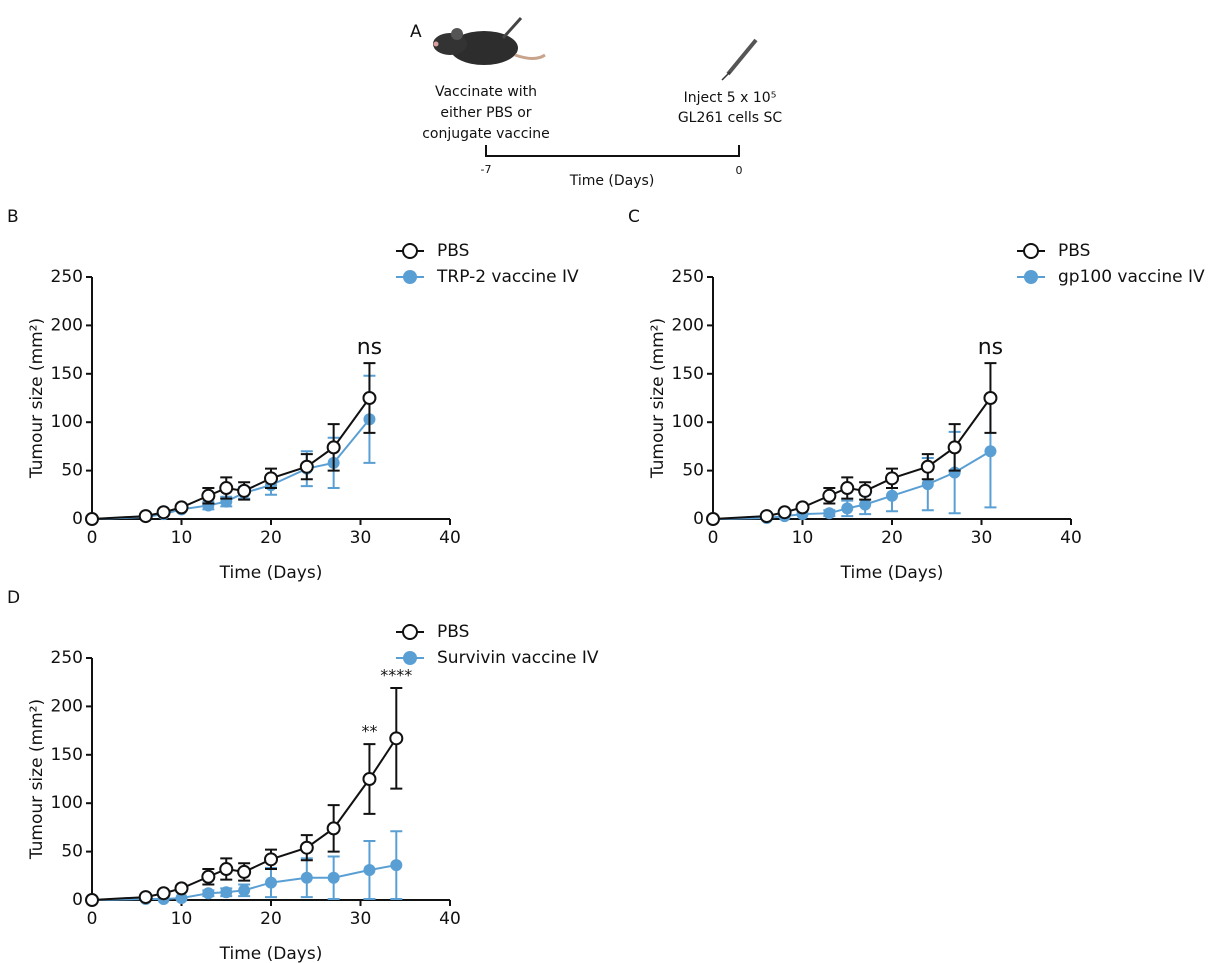 Image resolution: width=1221 pixels, height=963 pixels. I want to click on panel-label: C, so click(634, 217).